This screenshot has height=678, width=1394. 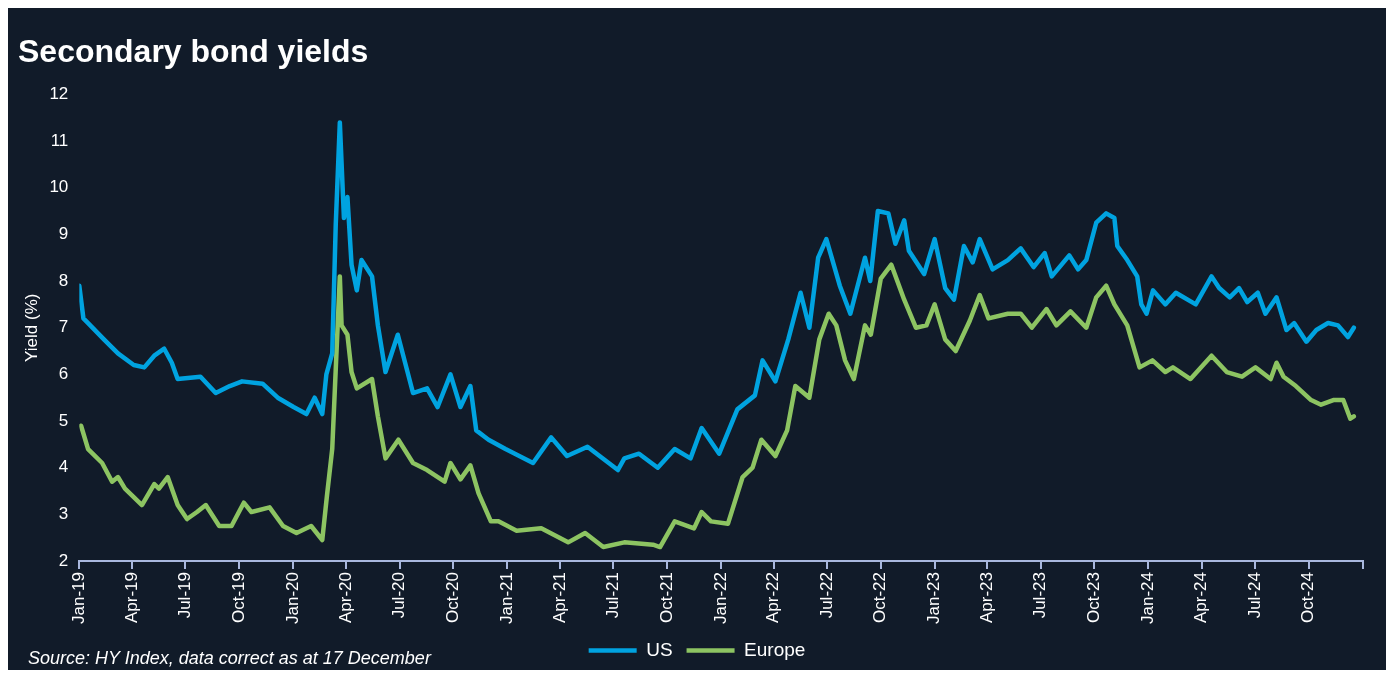 What do you see at coordinates (63, 420) in the screenshot?
I see `y-tick-label: 5` at bounding box center [63, 420].